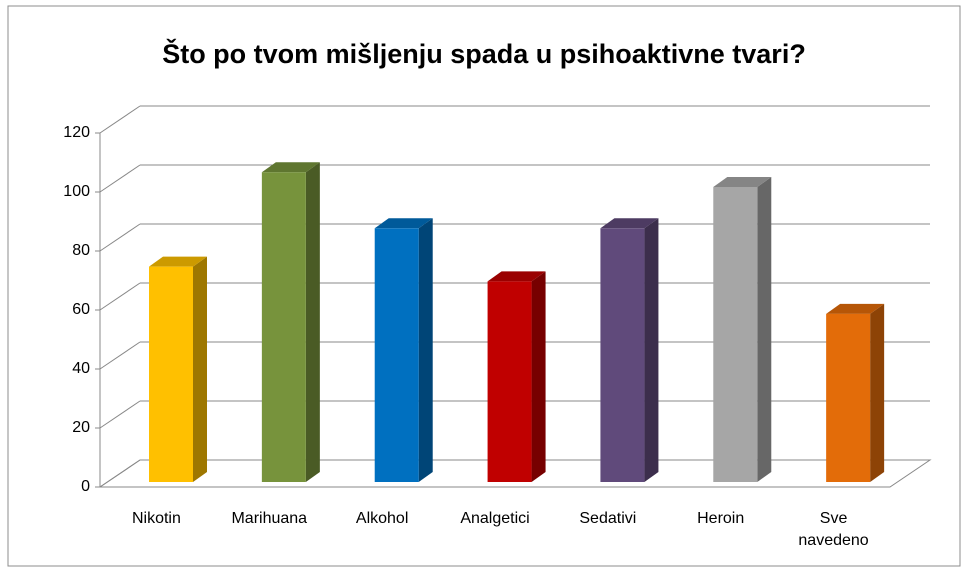  I want to click on y-tick-label: 20, so click(81, 427).